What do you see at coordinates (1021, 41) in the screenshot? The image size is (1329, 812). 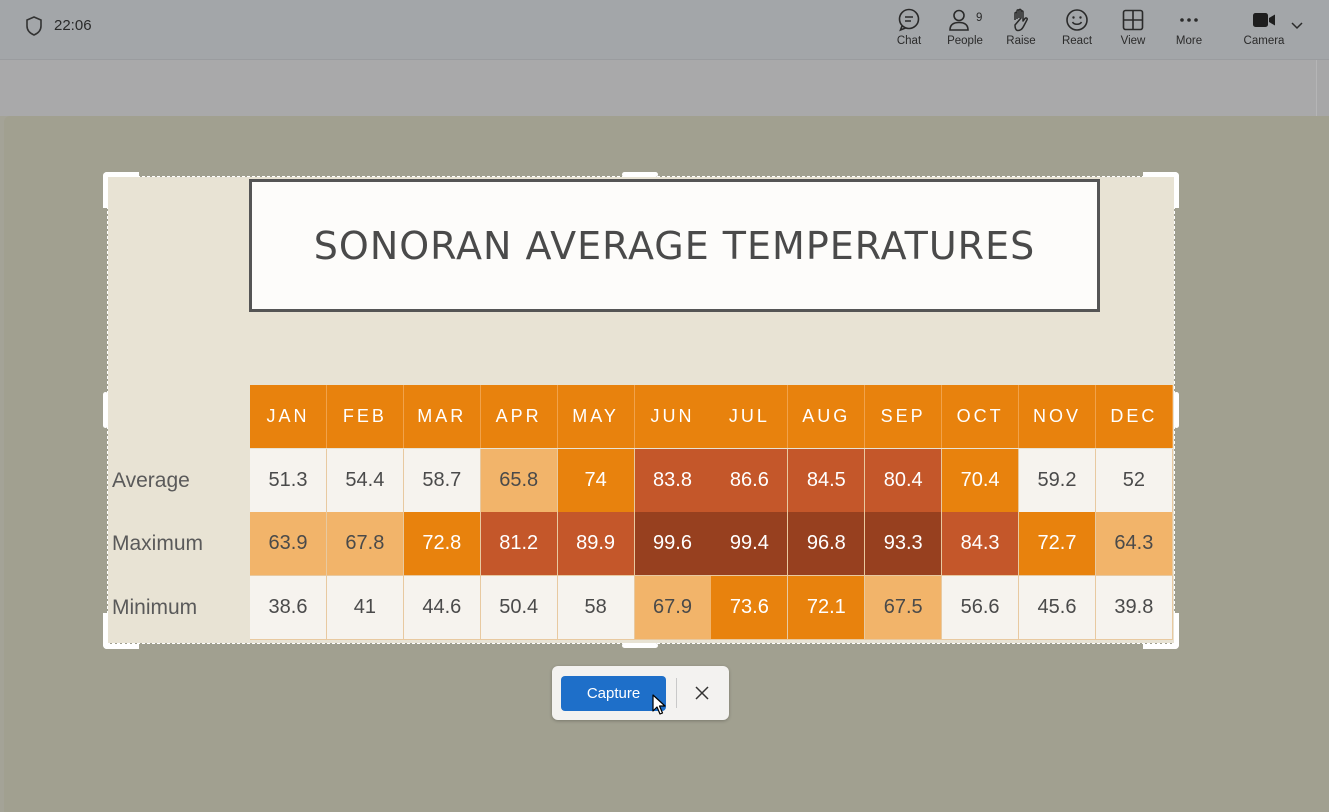 I see `raise-label: Raise` at bounding box center [1021, 41].